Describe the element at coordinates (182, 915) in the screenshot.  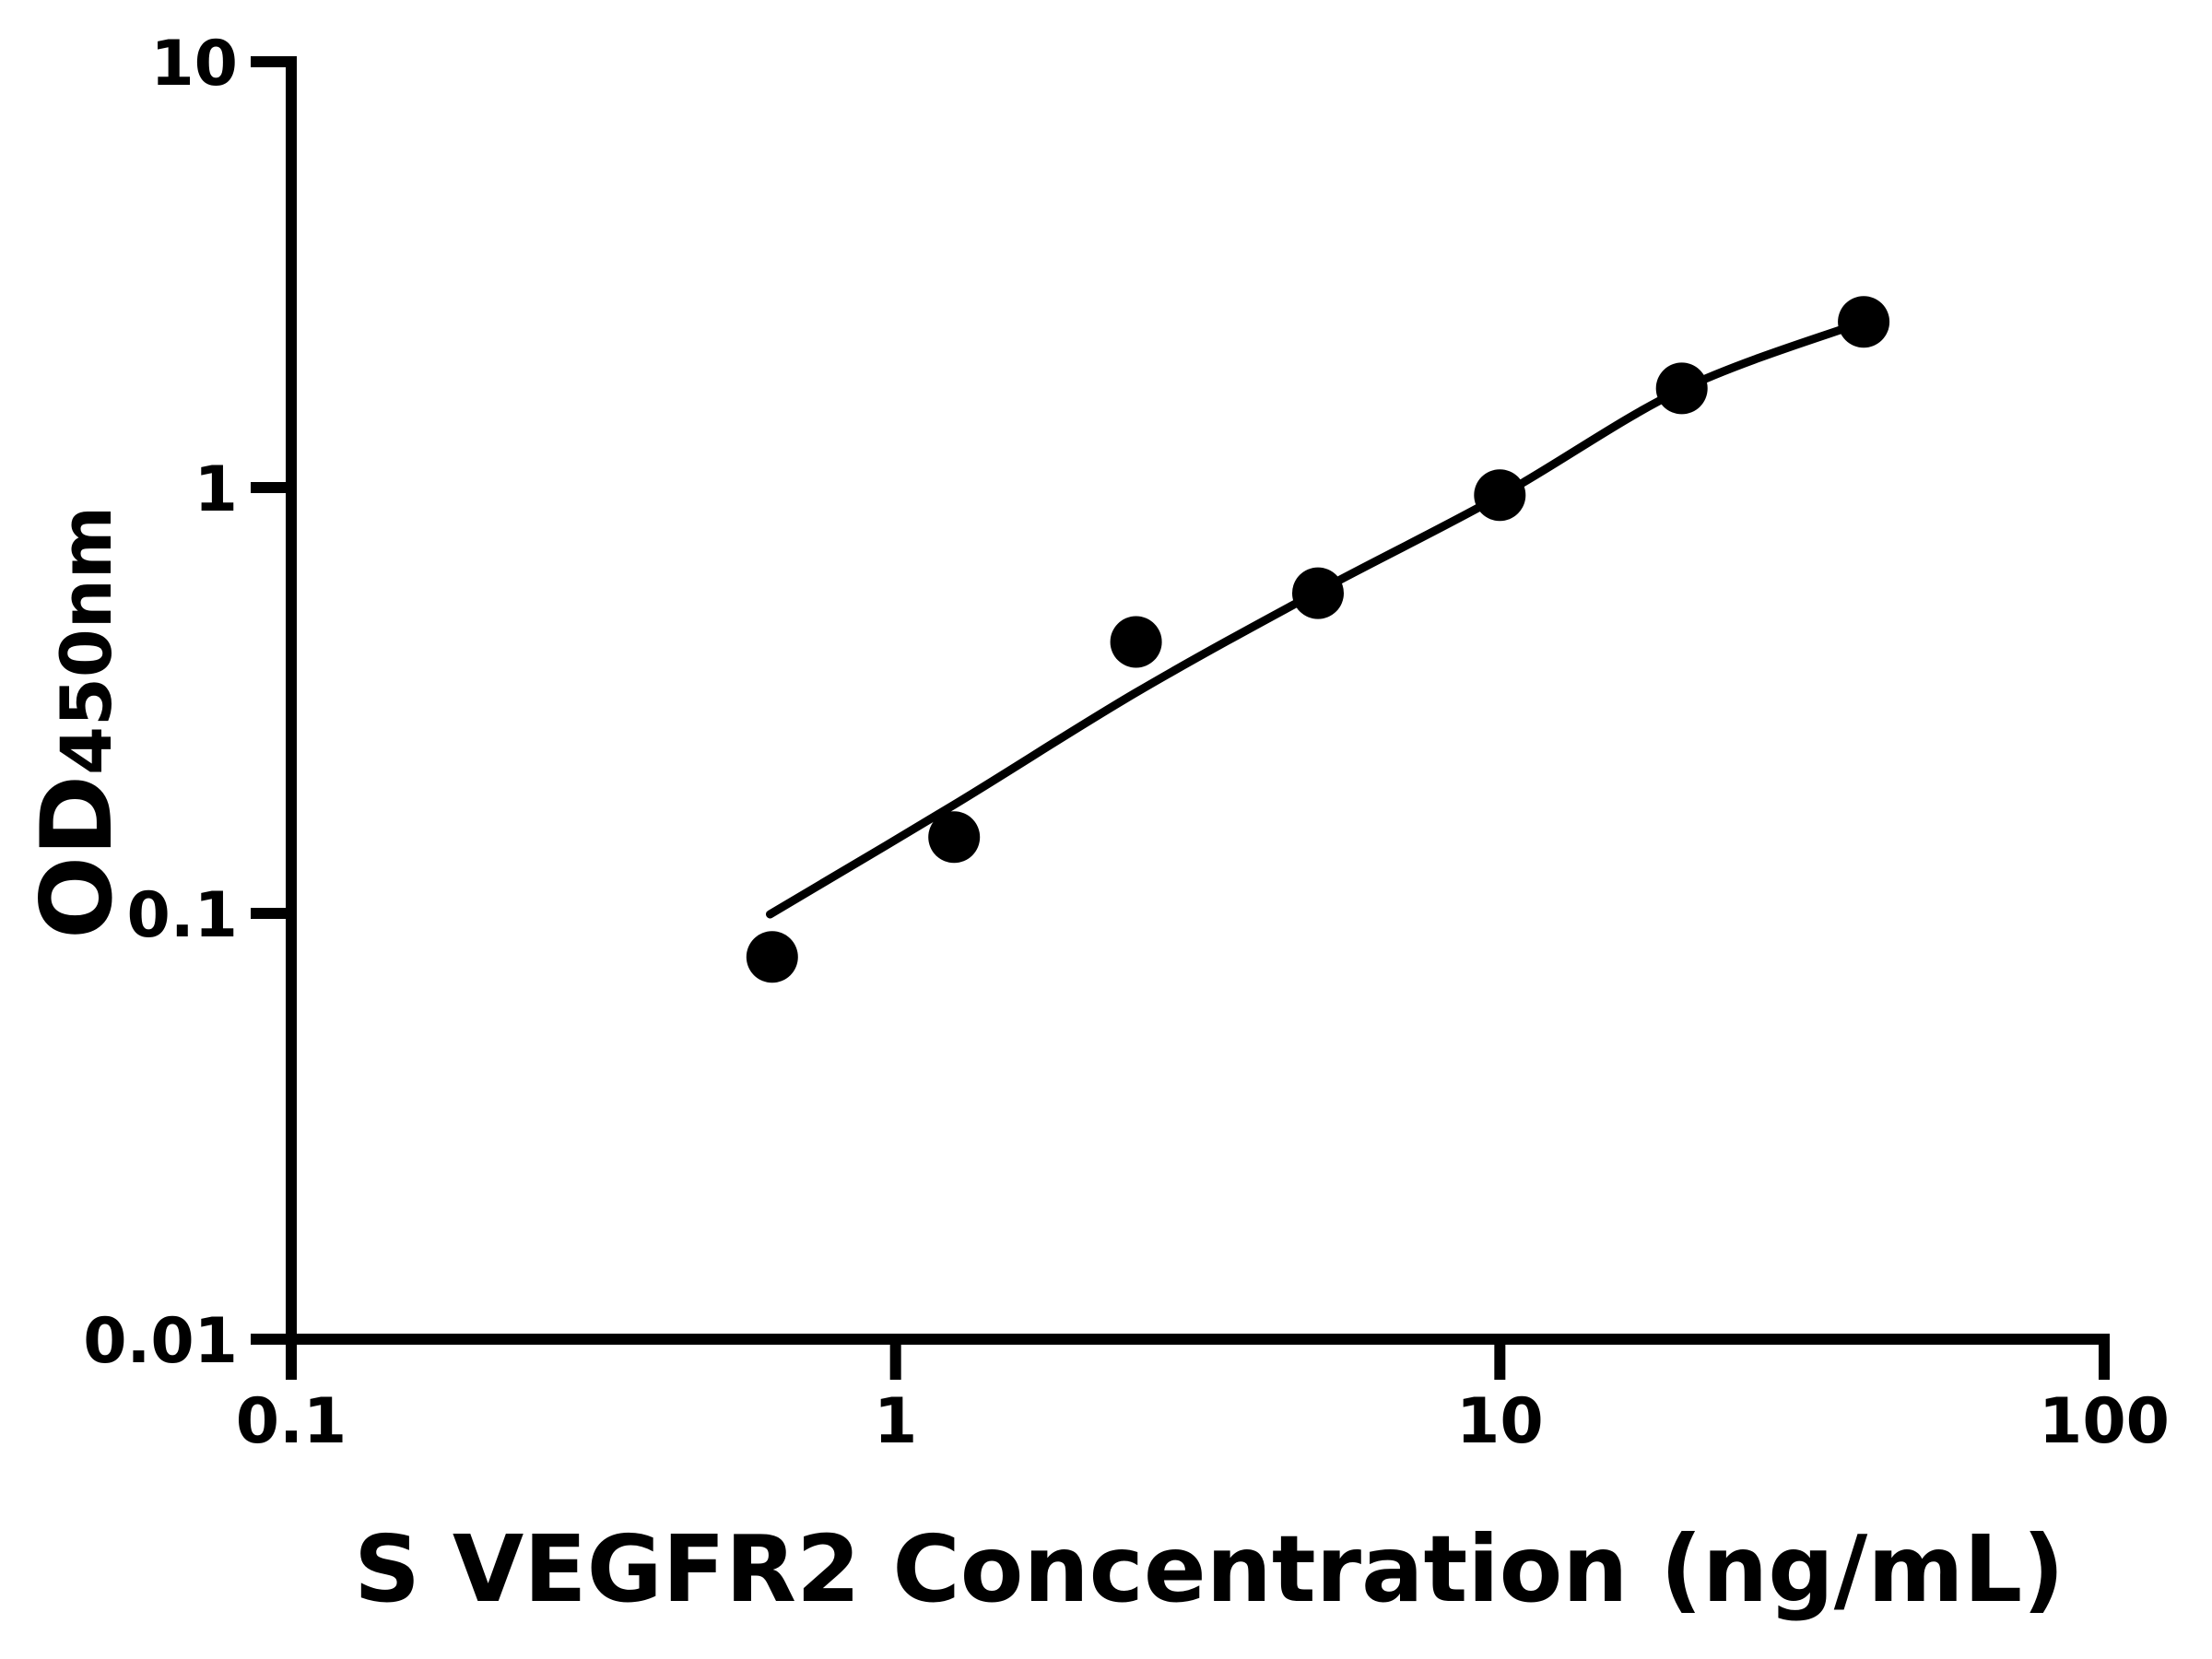
I see `y-axis-tick-label: 0.1` at that location.